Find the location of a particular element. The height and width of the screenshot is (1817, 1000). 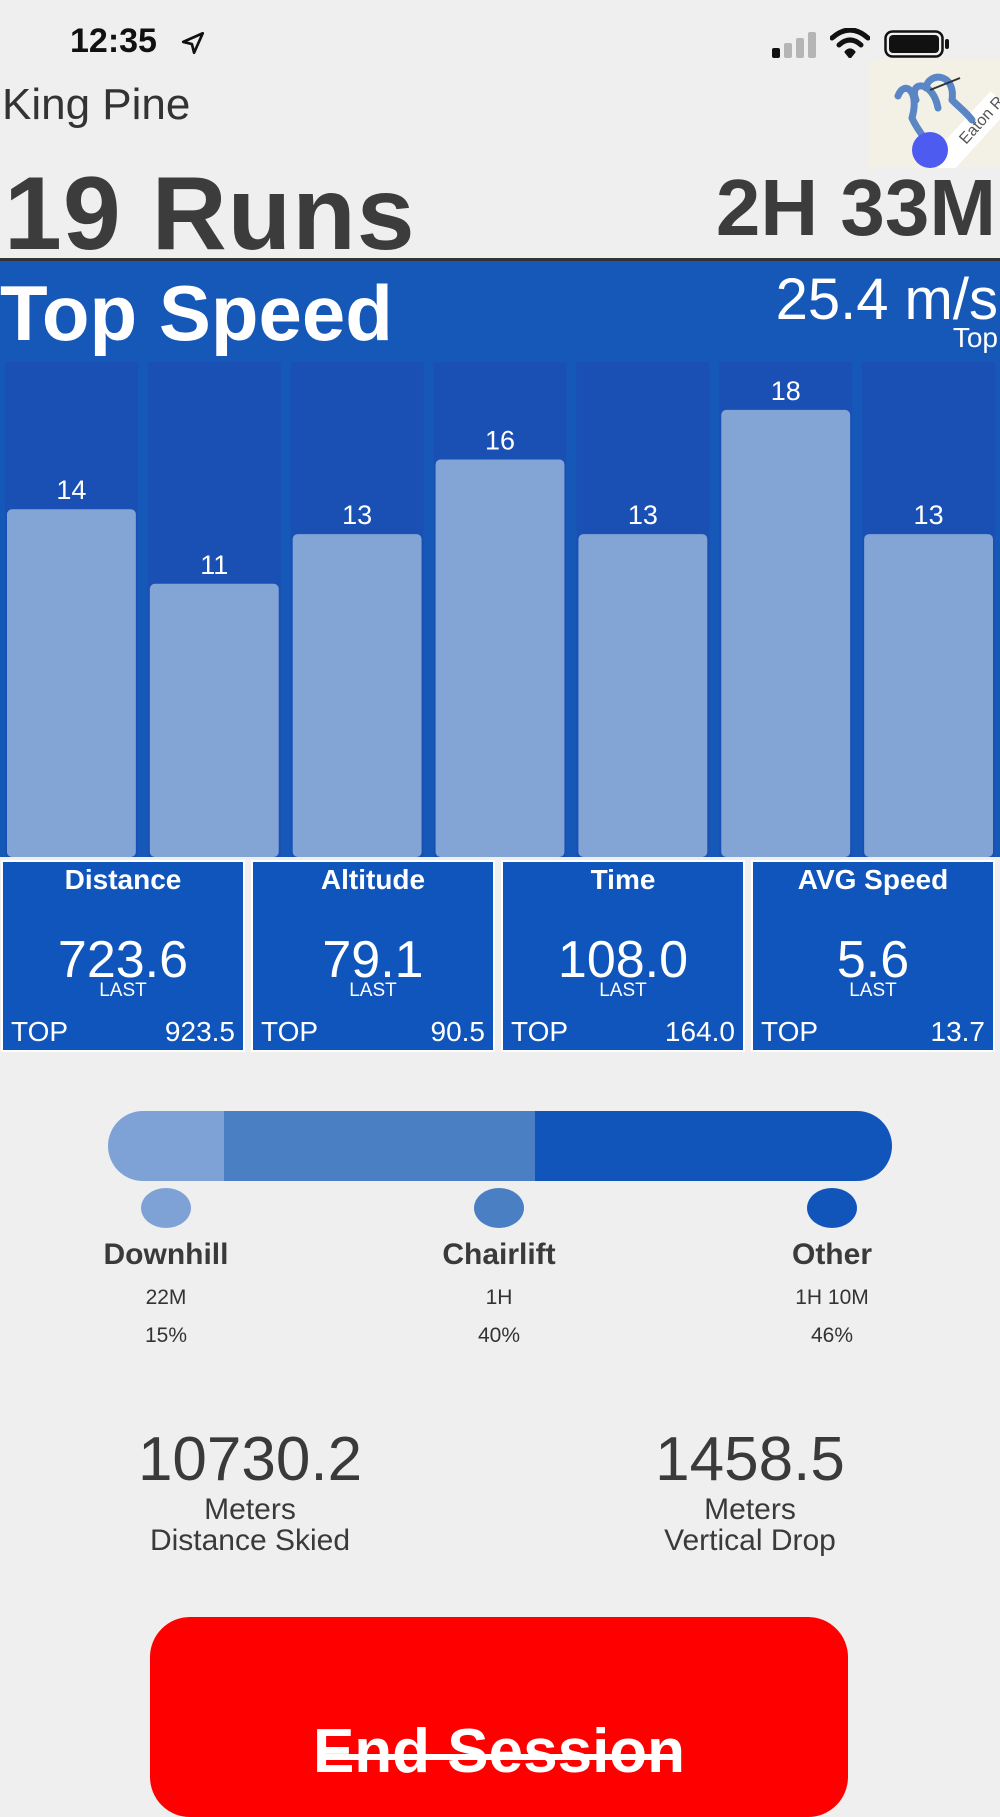

legend-name: Downhill is located at coordinates (166, 1254).